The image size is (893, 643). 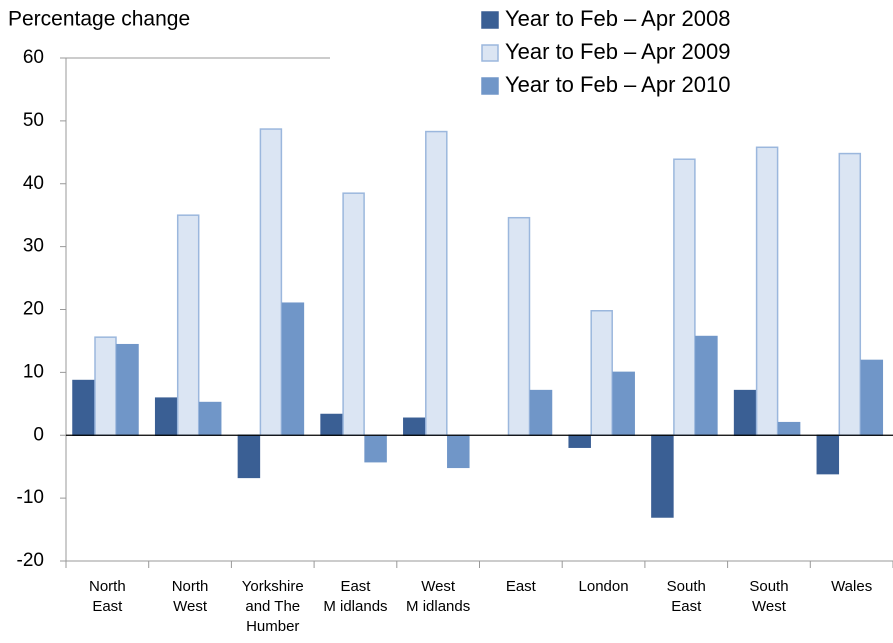 What do you see at coordinates (190, 596) in the screenshot?
I see `x-tick-label: North West` at bounding box center [190, 596].